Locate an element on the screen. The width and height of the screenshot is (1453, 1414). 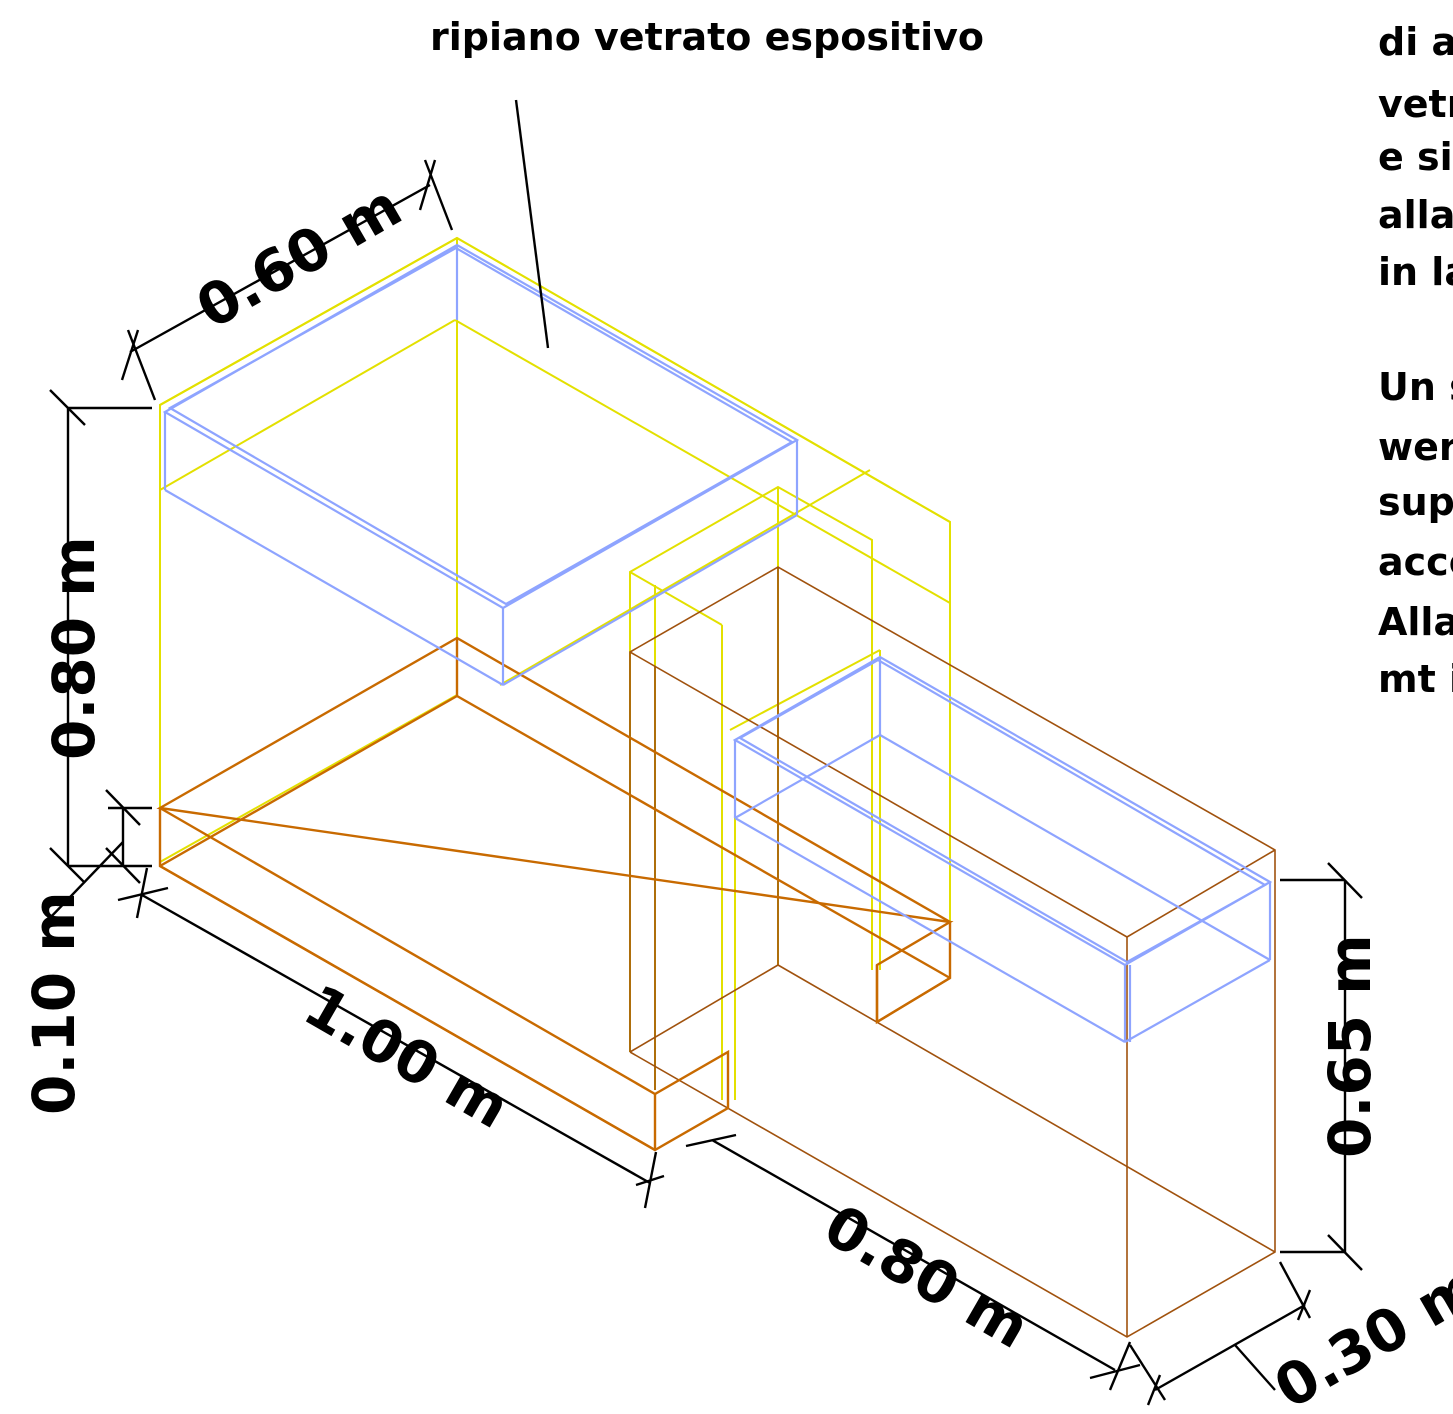
dim-lower-length: 0.80 m is located at coordinates (927, 1276).